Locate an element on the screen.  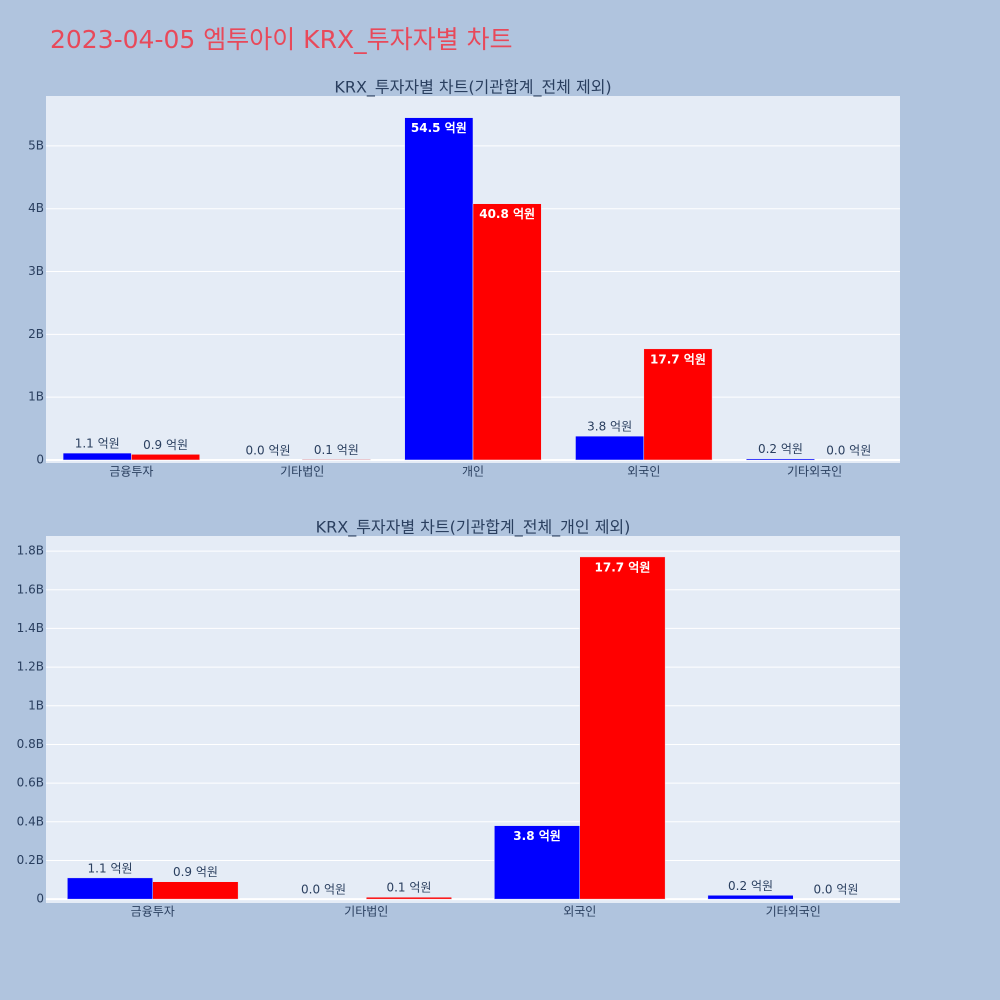
chart-title: KRX_투자자별 차트(기관합계_전체 제외) is located at coordinates (472, 88).